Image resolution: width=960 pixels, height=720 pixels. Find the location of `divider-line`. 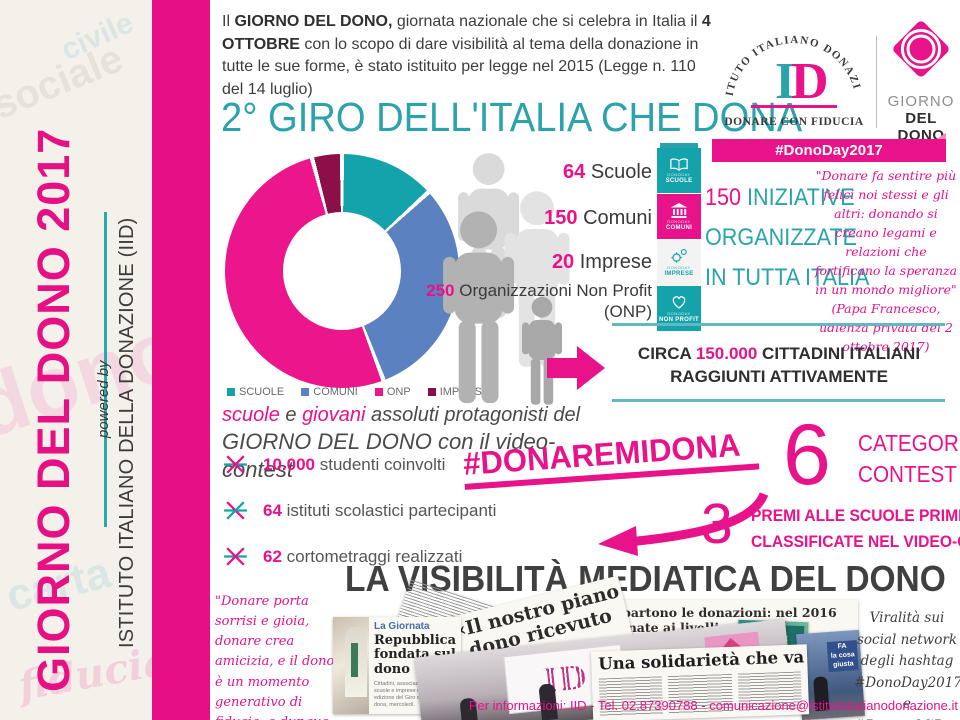

divider-line is located at coordinates (778, 400).